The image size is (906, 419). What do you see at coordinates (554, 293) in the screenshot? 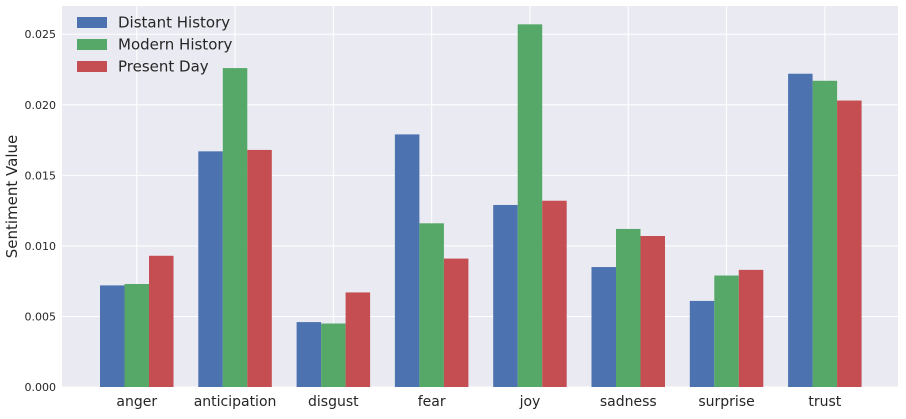
I see `bar-joy-present-day` at bounding box center [554, 293].